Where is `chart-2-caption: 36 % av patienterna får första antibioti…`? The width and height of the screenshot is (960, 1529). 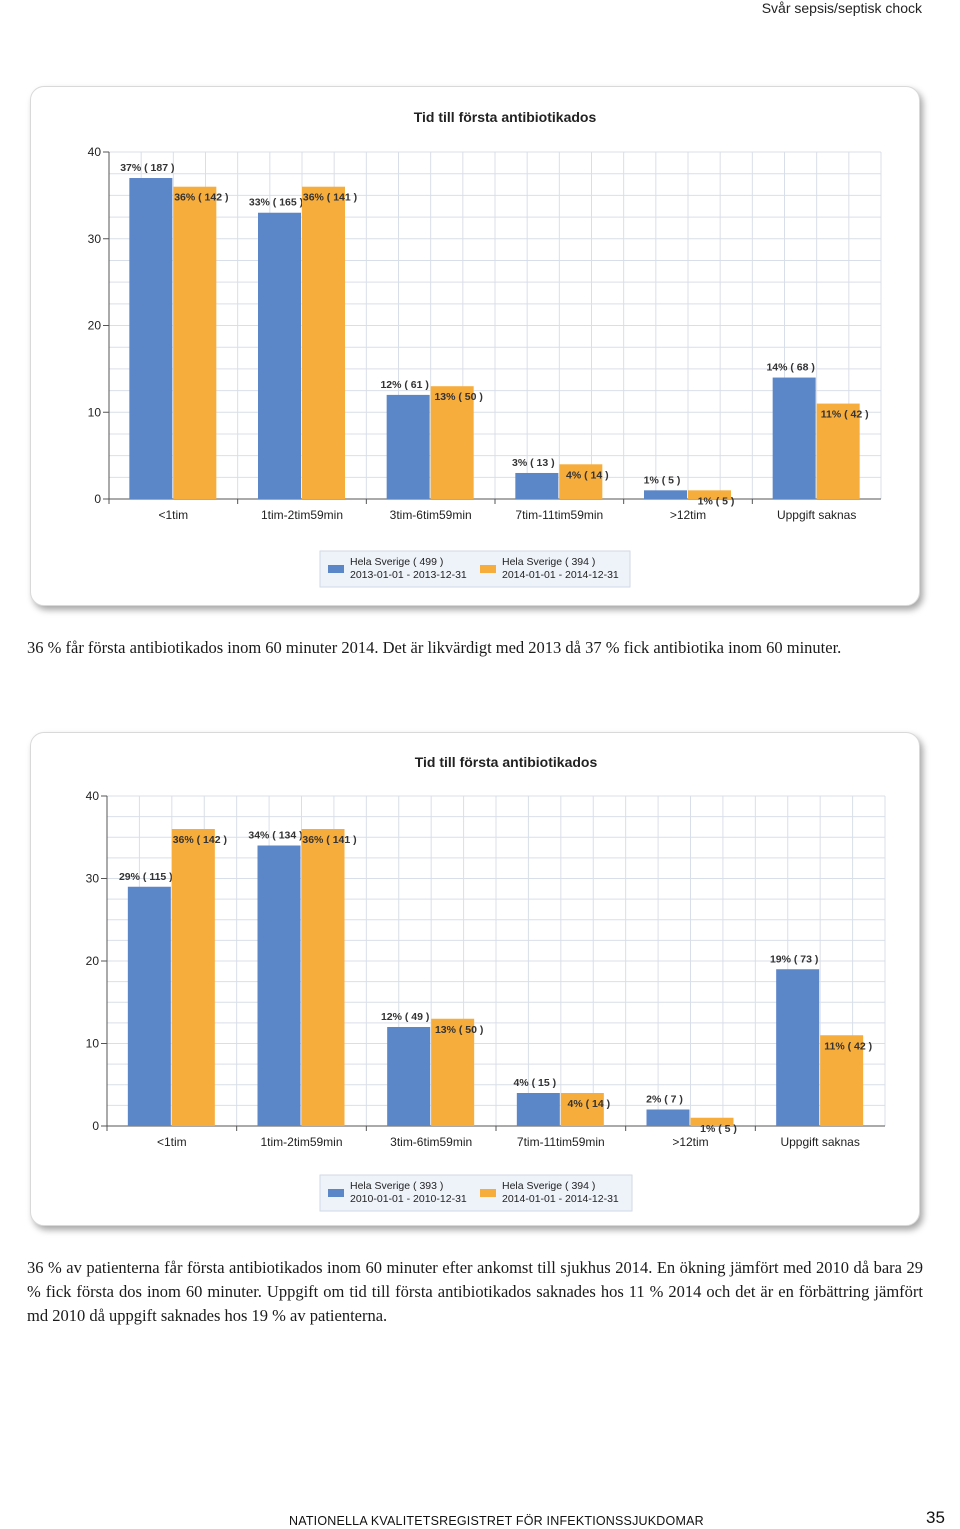
chart-2-caption: 36 % av patienterna får första antibioti… is located at coordinates (475, 1291).